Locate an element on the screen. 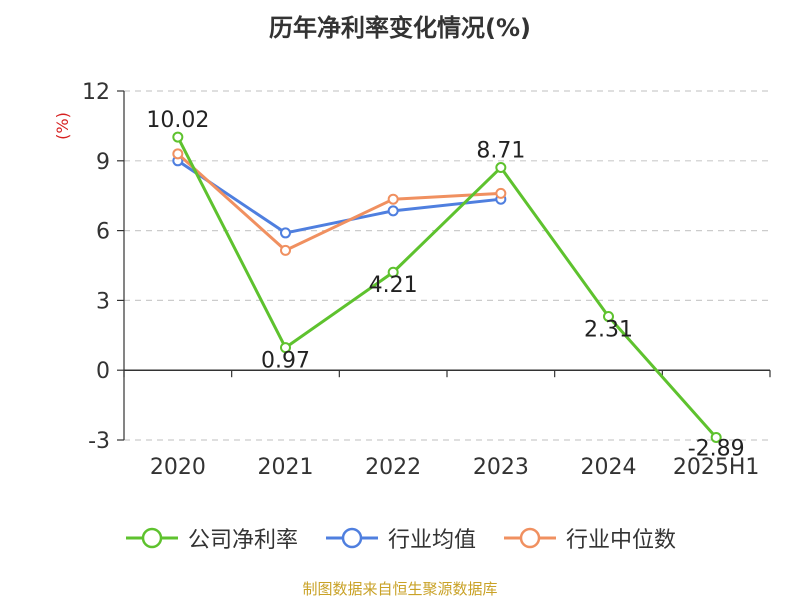 This screenshot has height=600, width=800. y-axis-label: (%) is located at coordinates (62, 126).